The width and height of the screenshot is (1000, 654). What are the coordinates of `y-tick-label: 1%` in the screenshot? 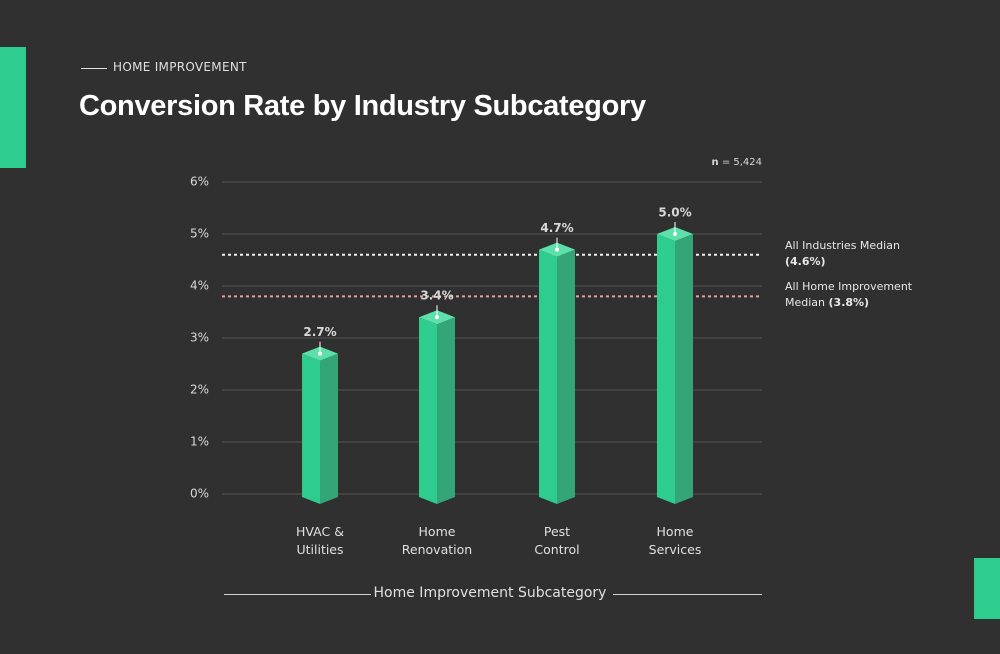 It's located at (199, 442).